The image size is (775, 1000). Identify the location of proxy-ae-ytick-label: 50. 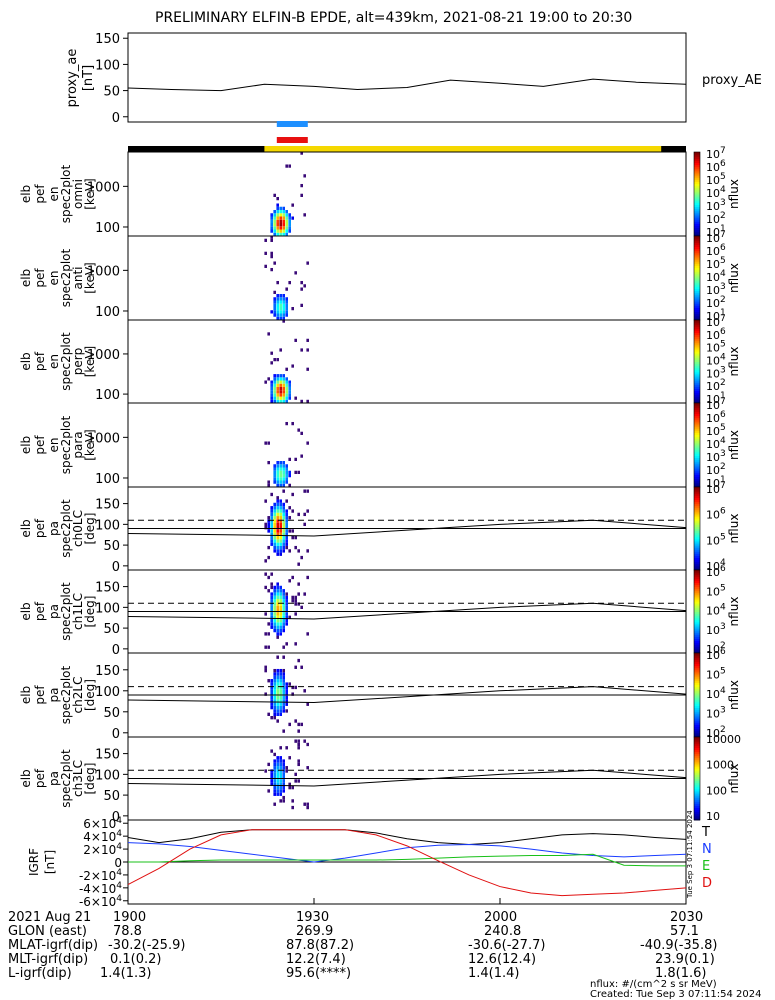
(111, 92).